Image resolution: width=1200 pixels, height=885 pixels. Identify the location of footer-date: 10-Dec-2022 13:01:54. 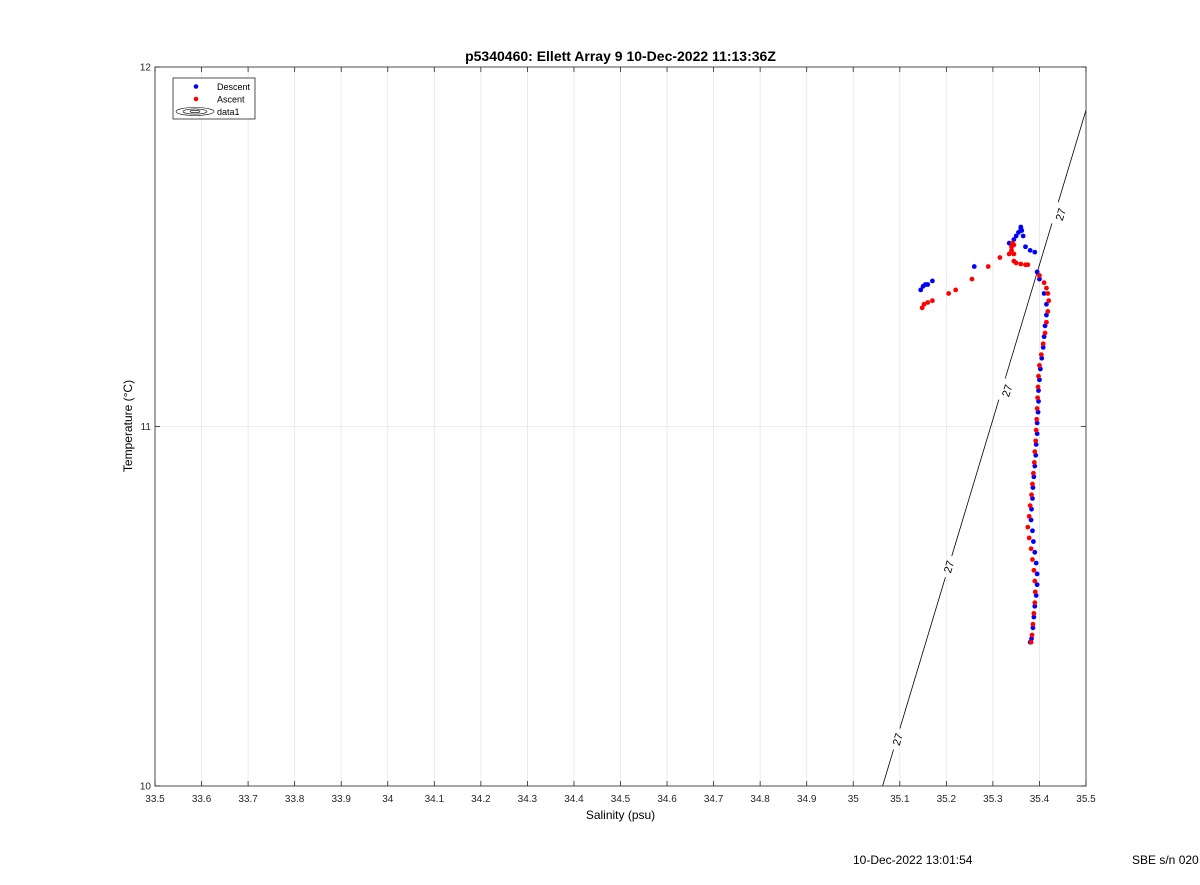
(913, 860).